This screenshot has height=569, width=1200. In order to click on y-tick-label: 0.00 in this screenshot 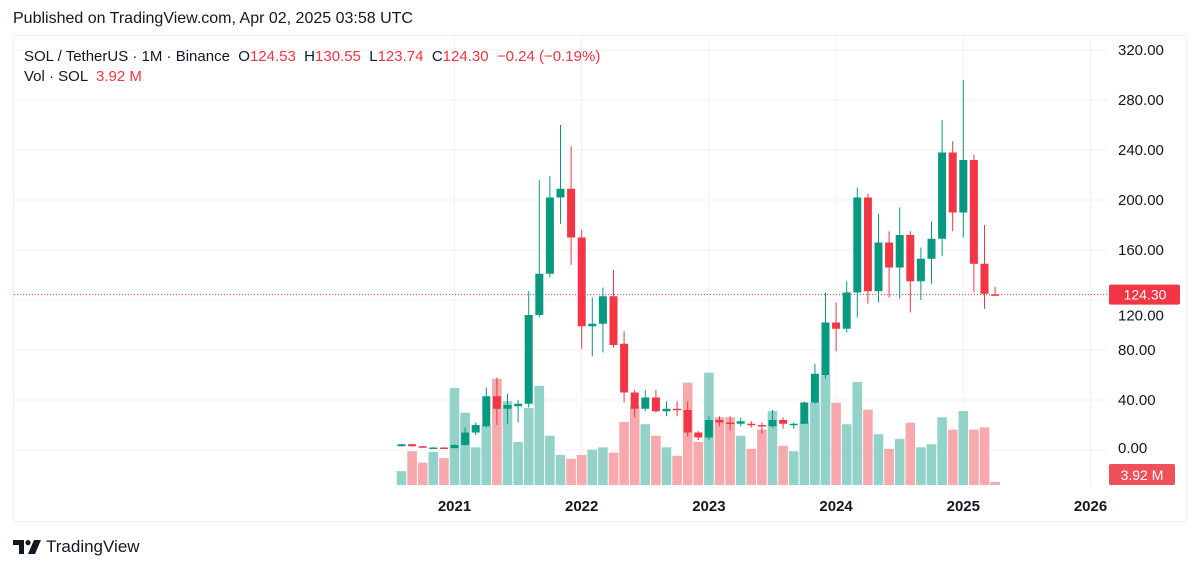, I will do `click(1132, 448)`.